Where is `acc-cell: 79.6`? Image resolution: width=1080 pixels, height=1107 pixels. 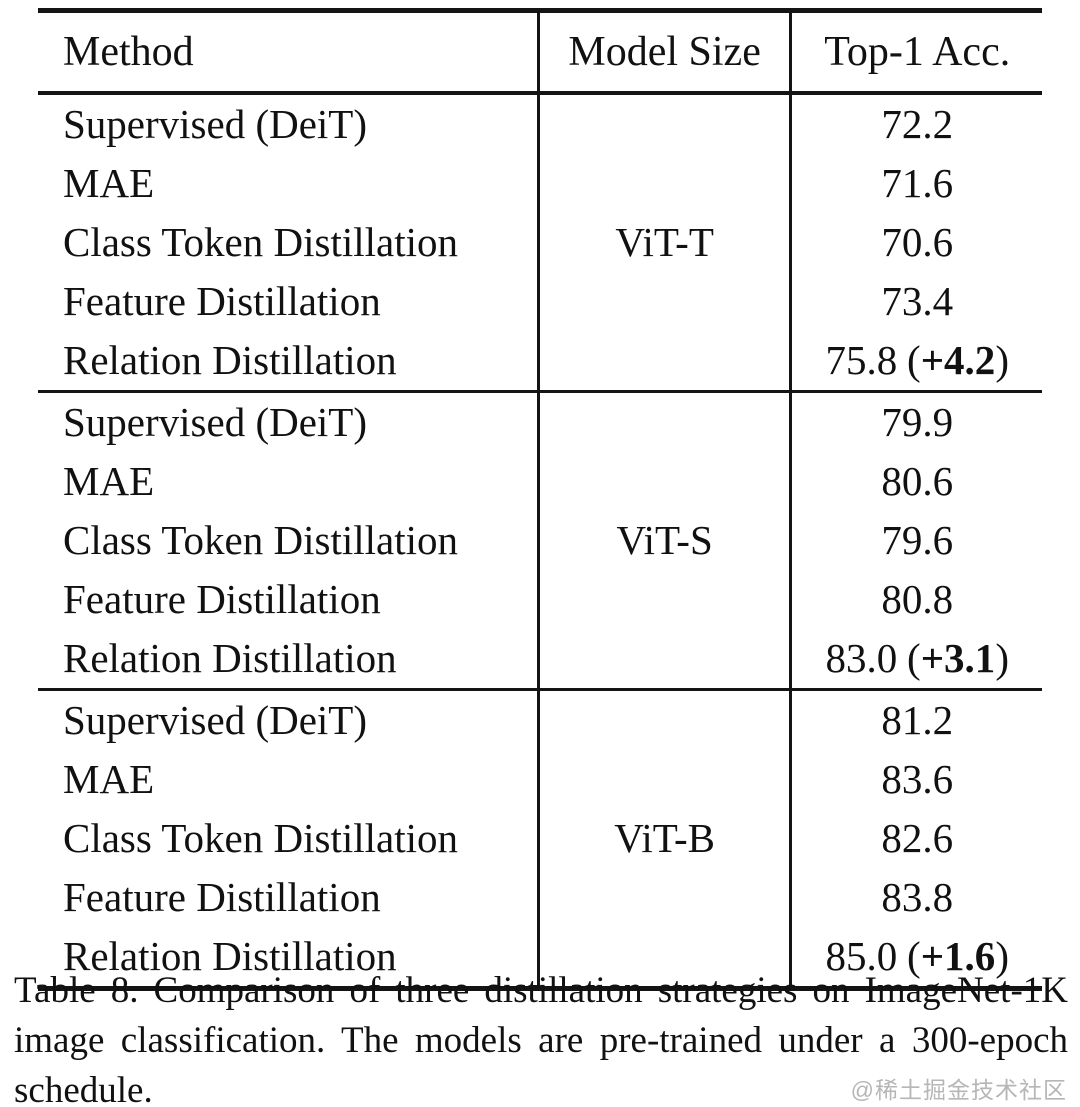 acc-cell: 79.6 is located at coordinates (917, 540).